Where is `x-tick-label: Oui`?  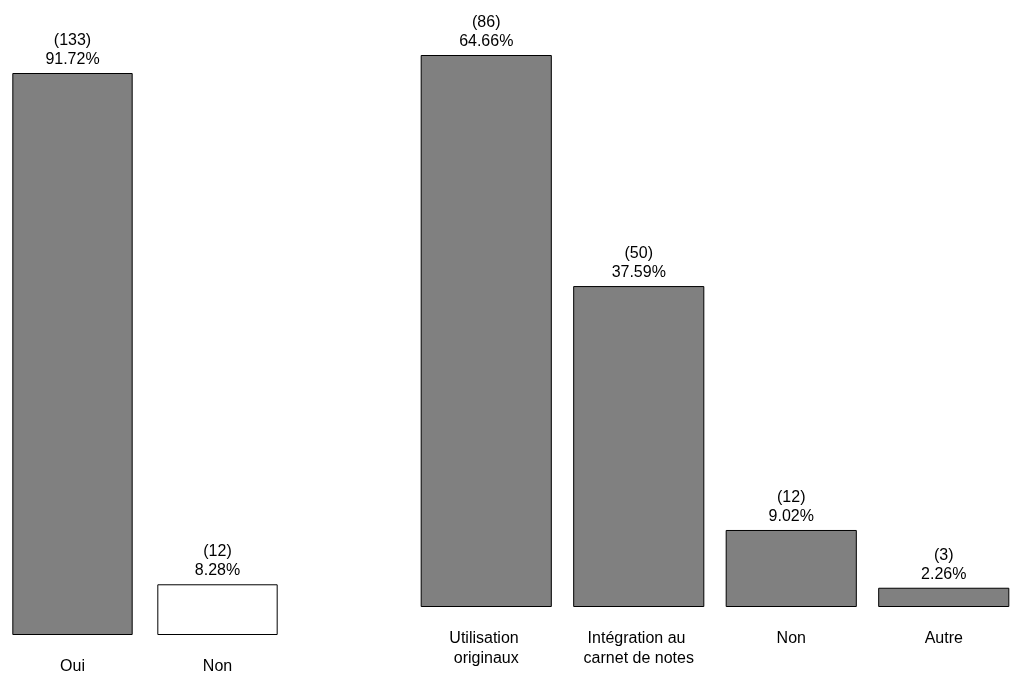 x-tick-label: Oui is located at coordinates (72, 665).